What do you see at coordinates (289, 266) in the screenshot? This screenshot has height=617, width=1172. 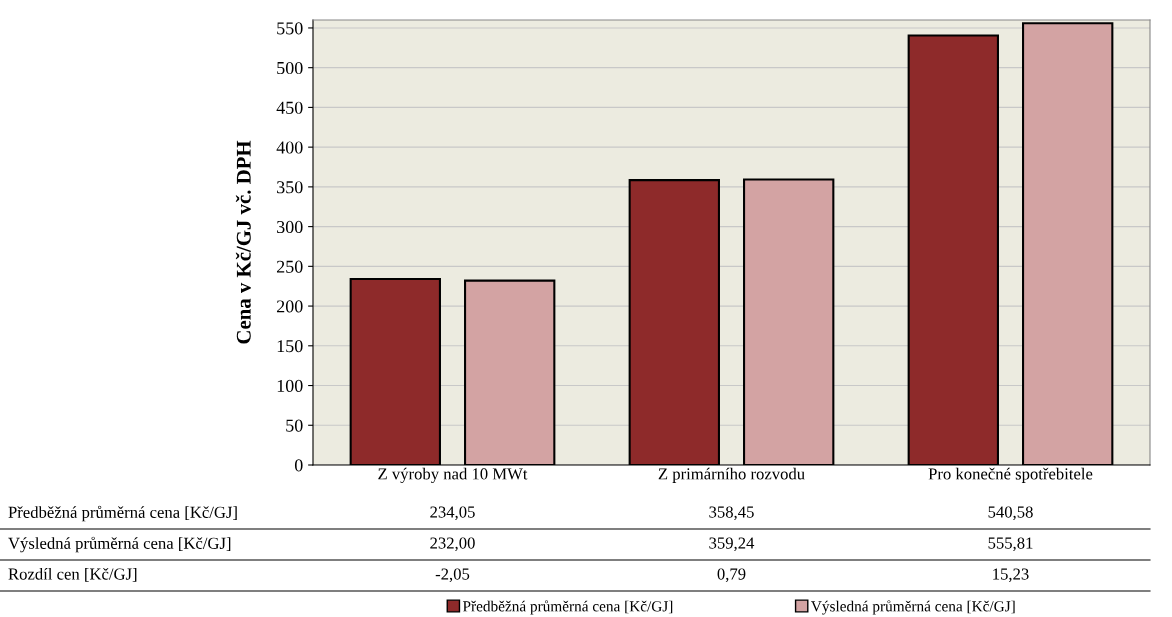 I see `y-tick-label: 250` at bounding box center [289, 266].